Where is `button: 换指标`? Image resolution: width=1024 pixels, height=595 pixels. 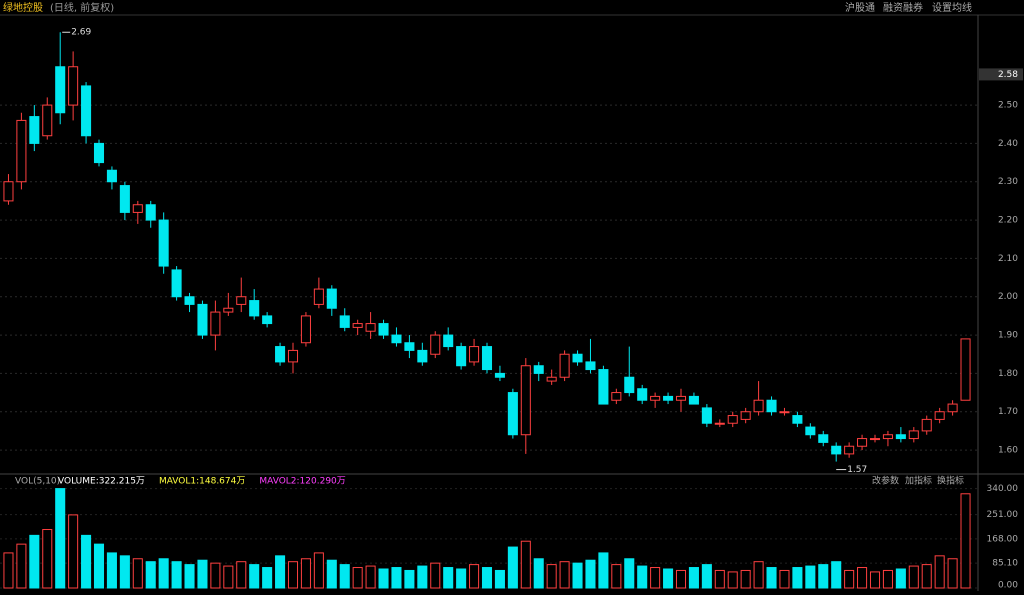 button: 换指标 is located at coordinates (950, 481).